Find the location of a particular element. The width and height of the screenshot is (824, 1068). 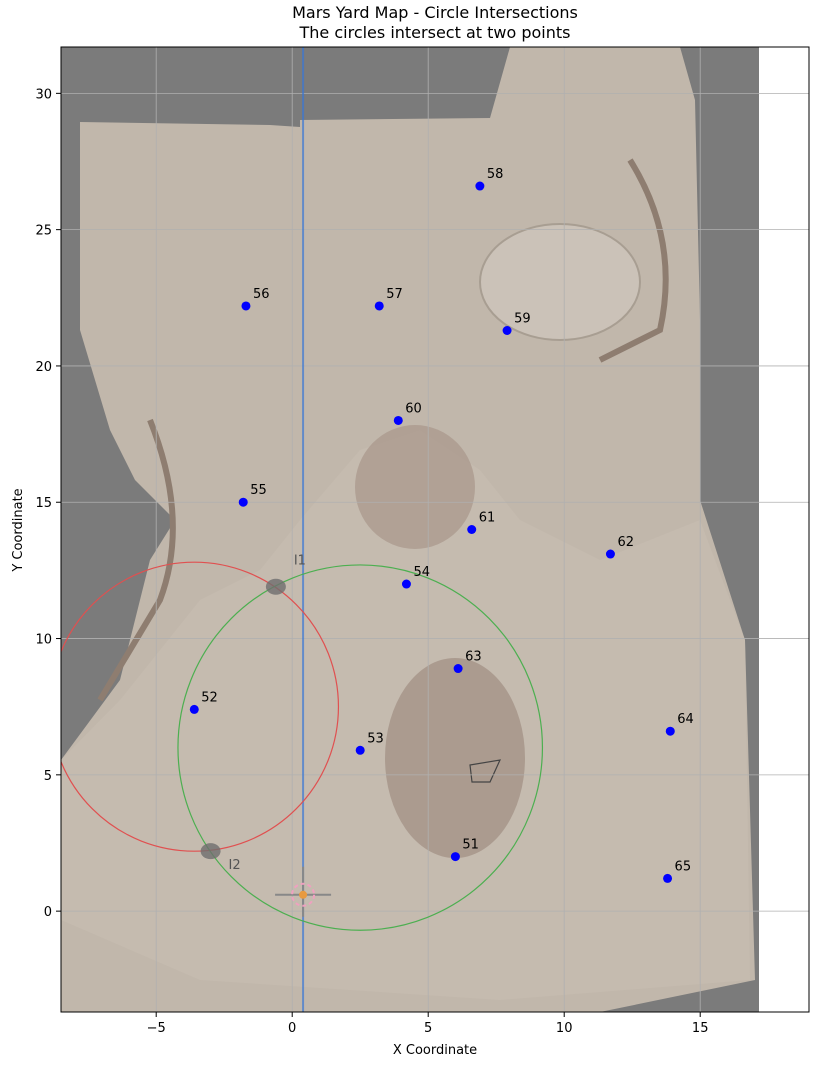

rover-ring is located at coordinates (303, 894).